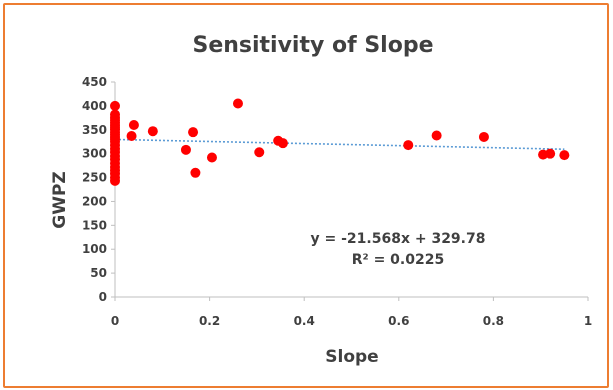  What do you see at coordinates (94, 106) in the screenshot?
I see `y-tick-label: 400` at bounding box center [94, 106].